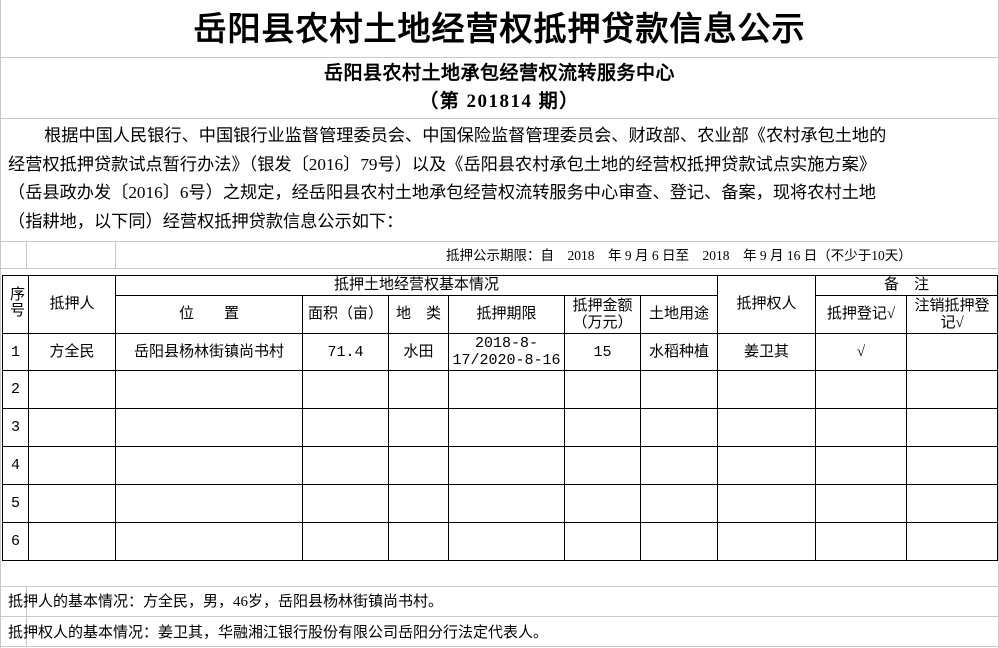 The image size is (999, 648). What do you see at coordinates (72, 352) in the screenshot?
I see `cell-mortgagor: 方全民` at bounding box center [72, 352].